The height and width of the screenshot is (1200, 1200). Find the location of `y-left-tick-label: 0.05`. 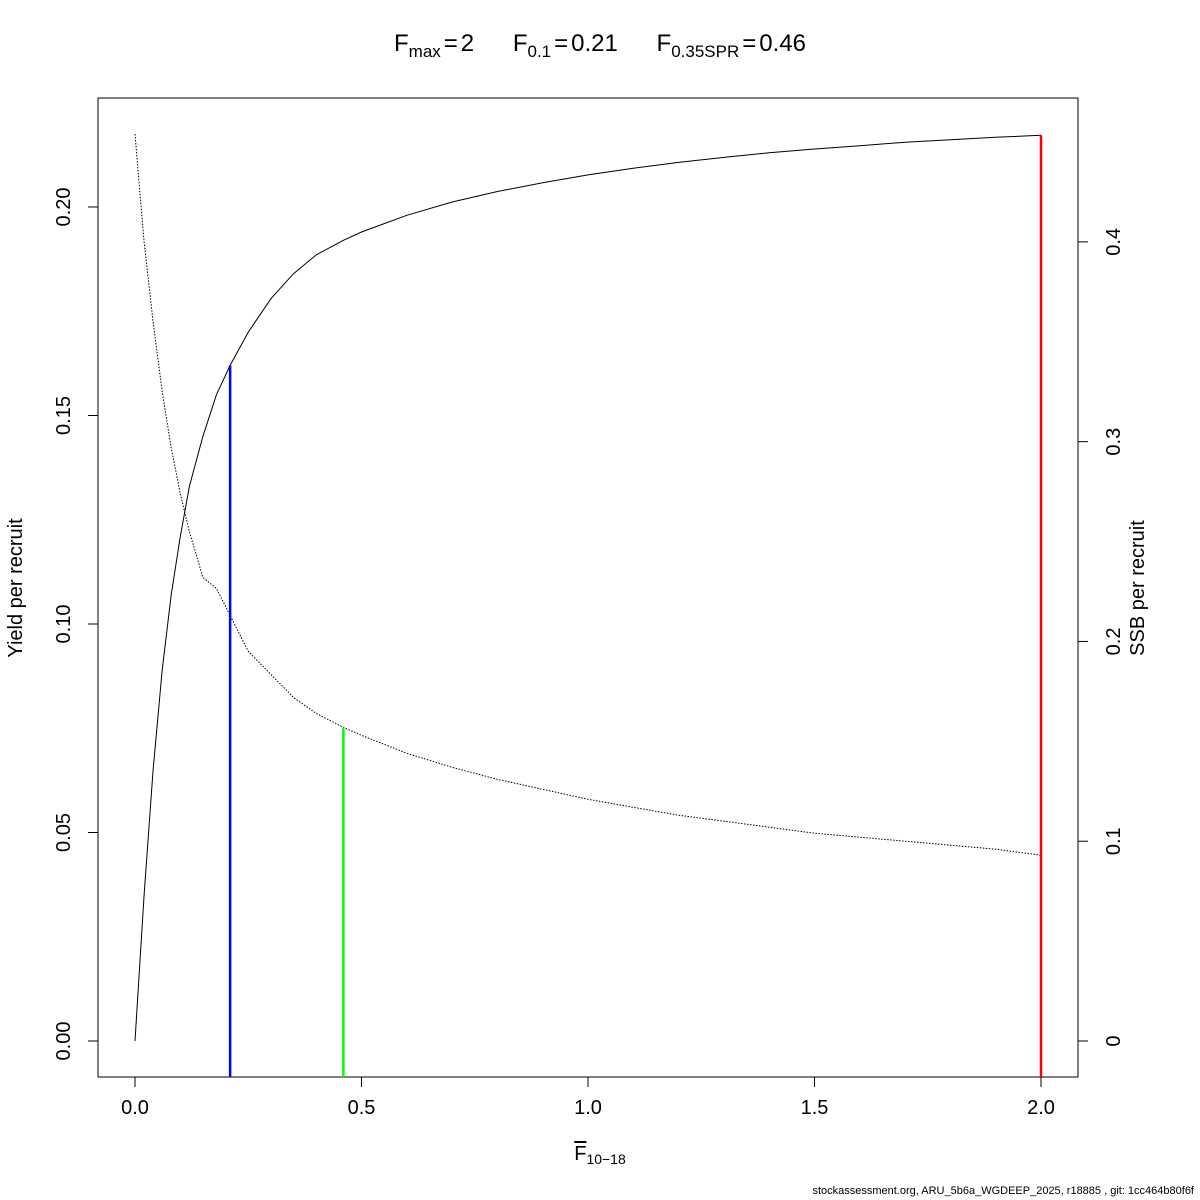

y-left-tick-label: 0.05 is located at coordinates (64, 832).